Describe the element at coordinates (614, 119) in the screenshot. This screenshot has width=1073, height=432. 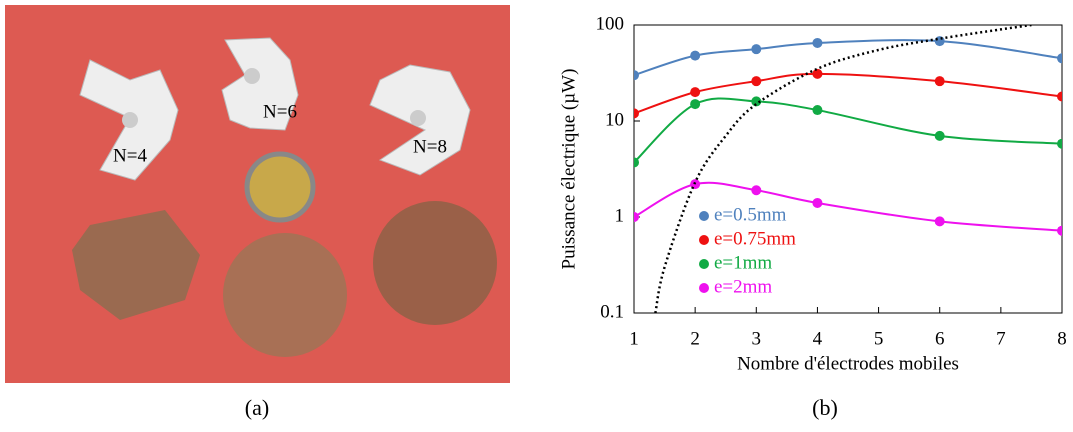
I see `y-tick-label: 10` at that location.